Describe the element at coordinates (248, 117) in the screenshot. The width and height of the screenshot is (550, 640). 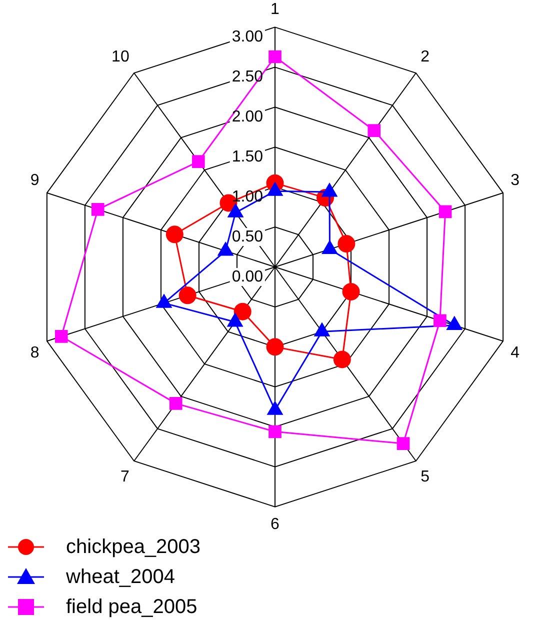
I see `y-tick-label: 2.00` at that location.